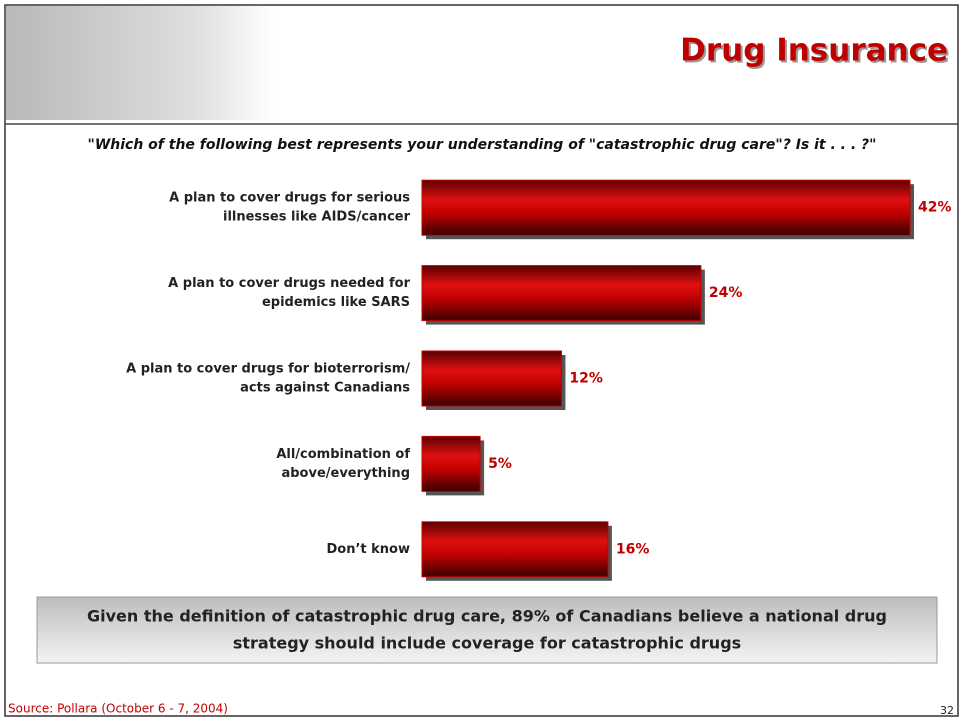 This screenshot has width=964, height=721. I want to click on value-label: 24%, so click(726, 293).